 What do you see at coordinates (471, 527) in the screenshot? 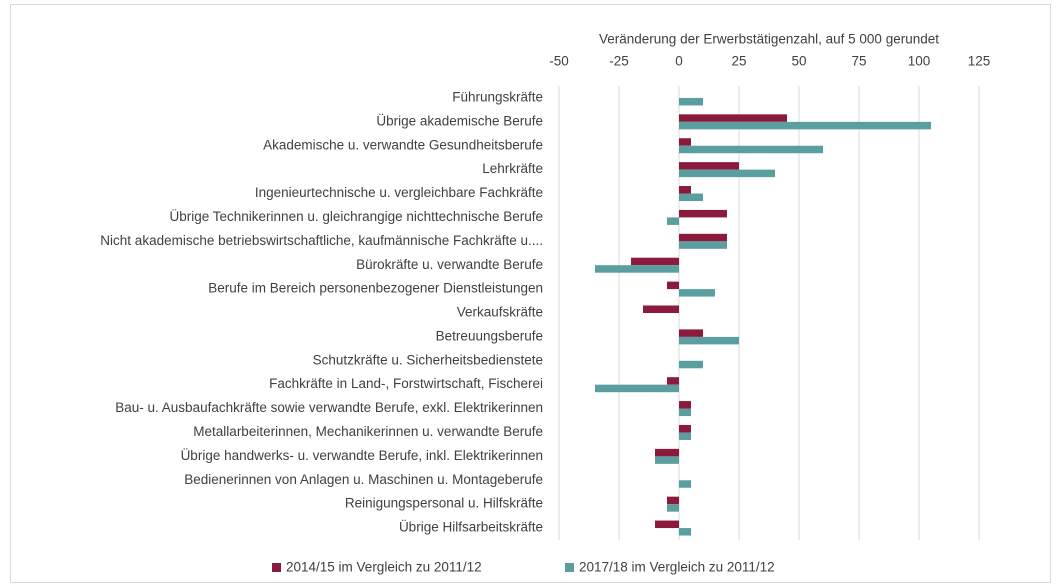
I see `y-tick-label: Übrige Hilfsarbeitskräfte` at bounding box center [471, 527].